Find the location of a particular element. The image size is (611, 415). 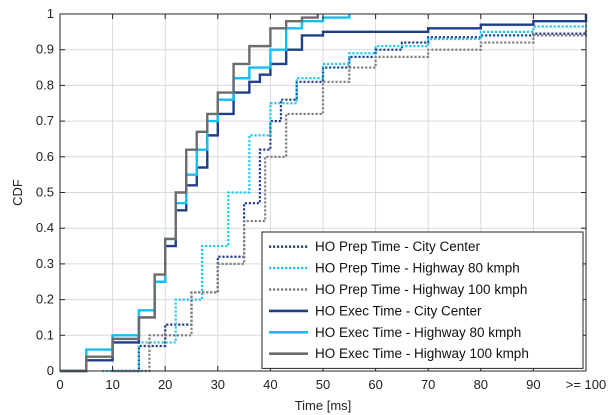

x-tick-label: 30 is located at coordinates (218, 384).